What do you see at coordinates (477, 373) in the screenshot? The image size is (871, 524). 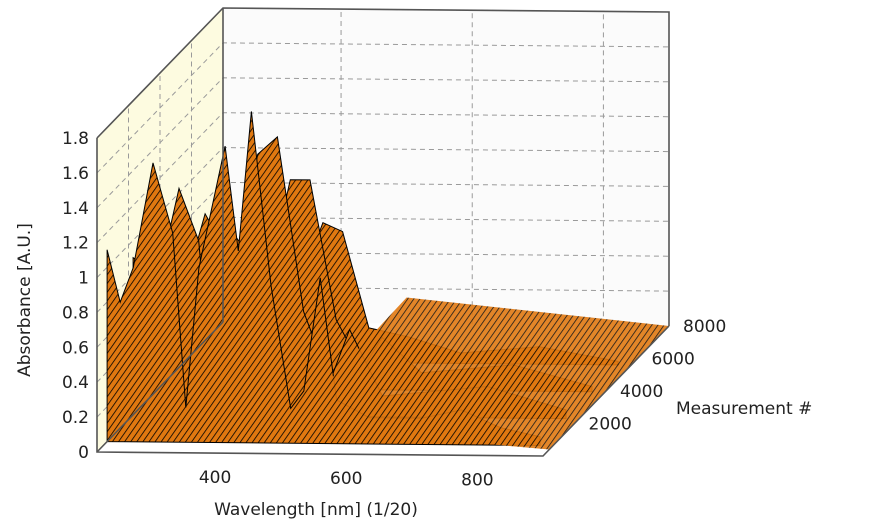 I see `surface-floor` at bounding box center [477, 373].